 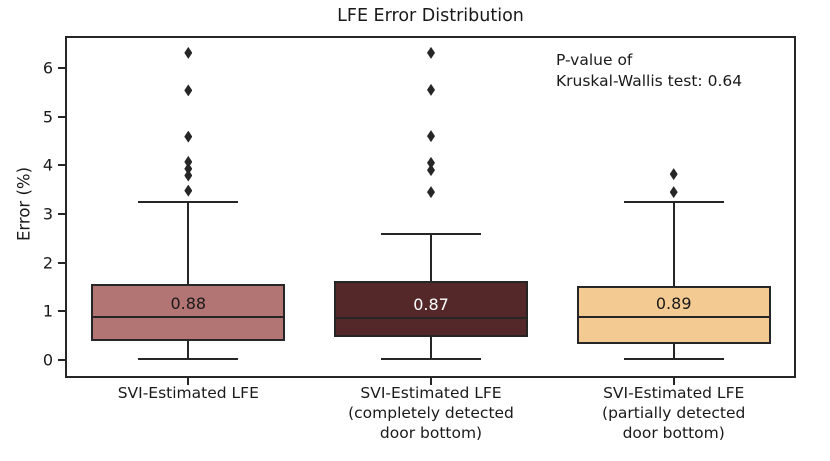 I want to click on median-value-label: 0.89, so click(x=673, y=303).